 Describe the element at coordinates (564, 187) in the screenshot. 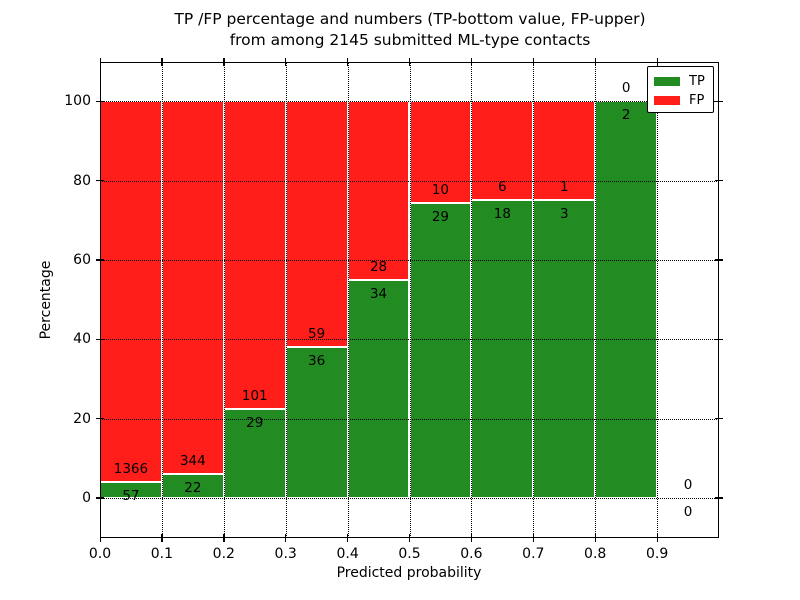

I see `fp-count-label: 1` at that location.